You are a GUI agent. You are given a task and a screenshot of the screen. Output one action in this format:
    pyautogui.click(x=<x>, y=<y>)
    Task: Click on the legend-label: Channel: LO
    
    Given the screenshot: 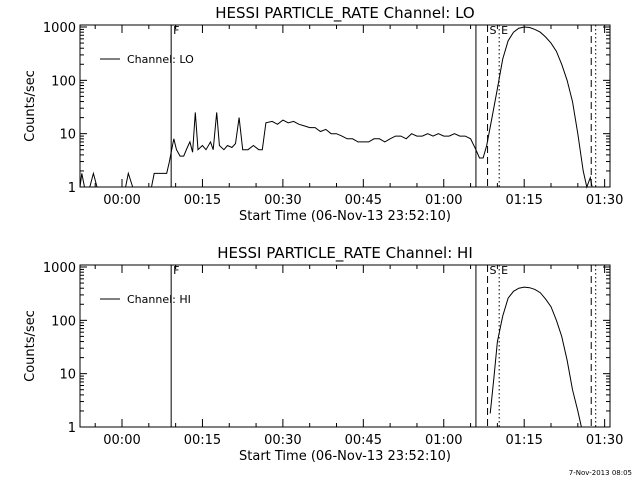 What is the action you would take?
    pyautogui.click(x=160, y=59)
    